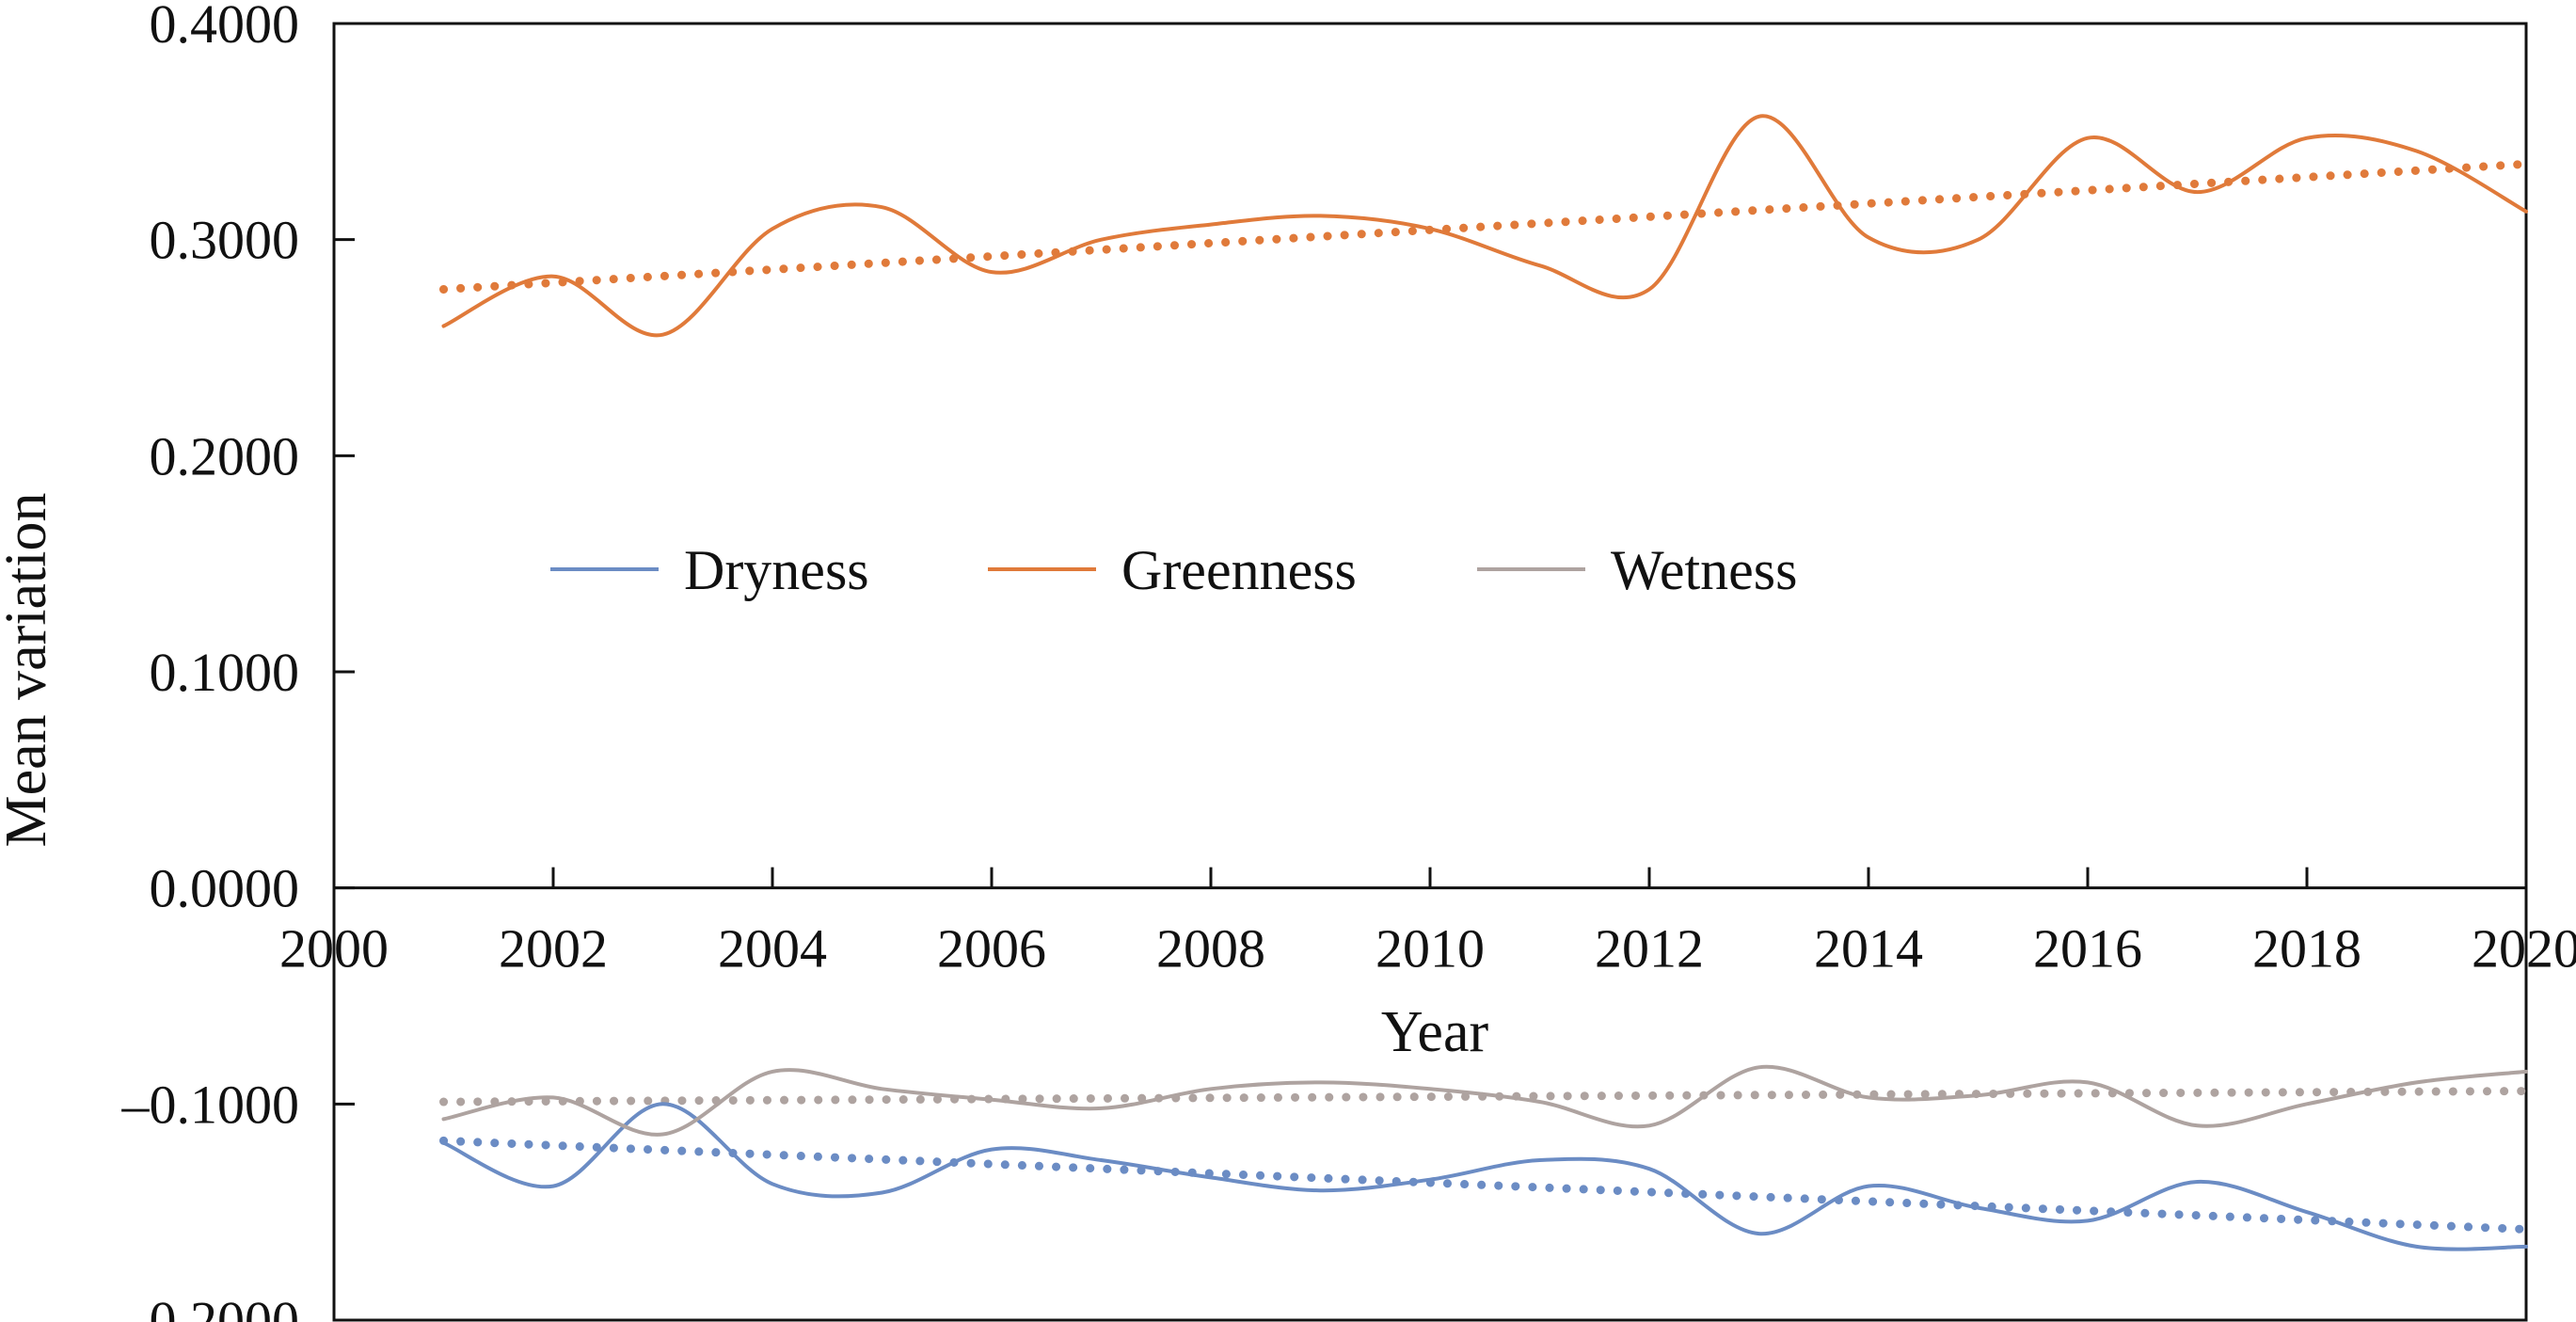  Describe the element at coordinates (1759, 1233) in the screenshot. I see `dryness-point-2013` at that location.